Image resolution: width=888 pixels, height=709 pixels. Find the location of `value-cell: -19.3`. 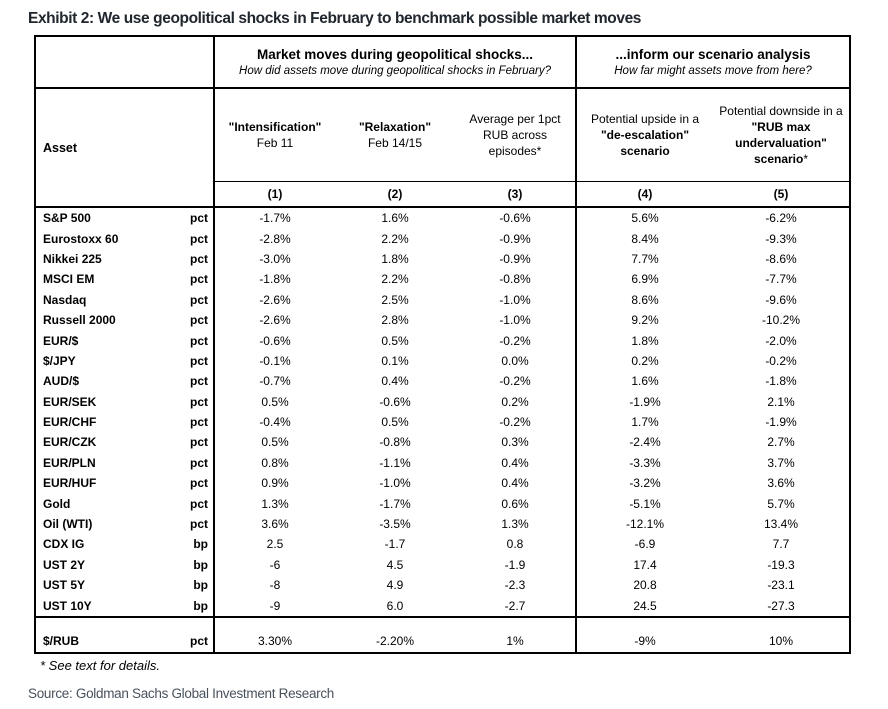

value-cell: -19.3 is located at coordinates (781, 564).